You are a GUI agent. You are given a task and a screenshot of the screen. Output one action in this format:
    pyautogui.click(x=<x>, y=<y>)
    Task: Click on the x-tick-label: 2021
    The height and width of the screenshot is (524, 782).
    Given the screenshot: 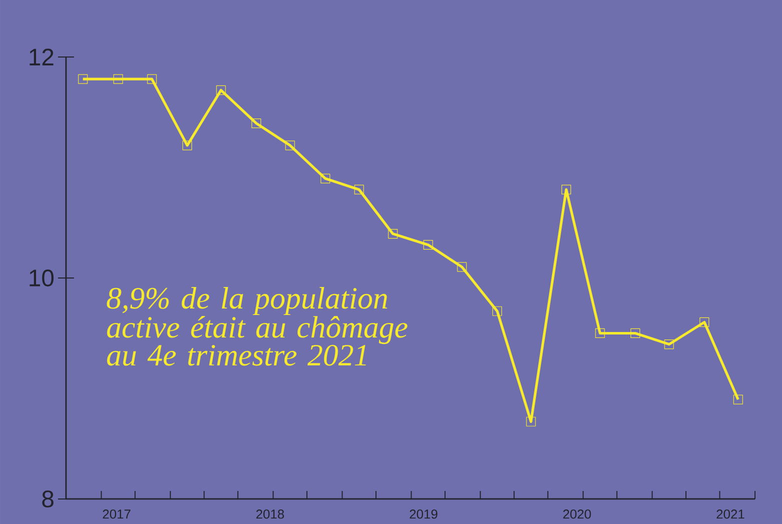 What is the action you would take?
    pyautogui.click(x=730, y=514)
    